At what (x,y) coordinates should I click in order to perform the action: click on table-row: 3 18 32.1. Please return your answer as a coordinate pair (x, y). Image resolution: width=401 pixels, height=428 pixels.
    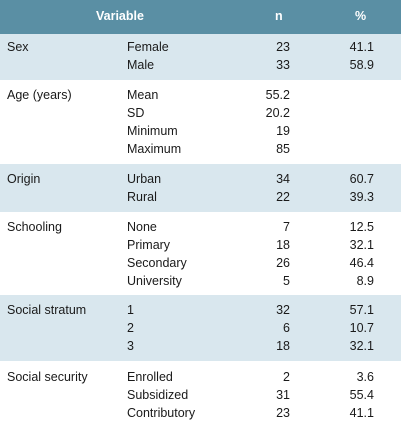
    Looking at the image, I should click on (200, 348).